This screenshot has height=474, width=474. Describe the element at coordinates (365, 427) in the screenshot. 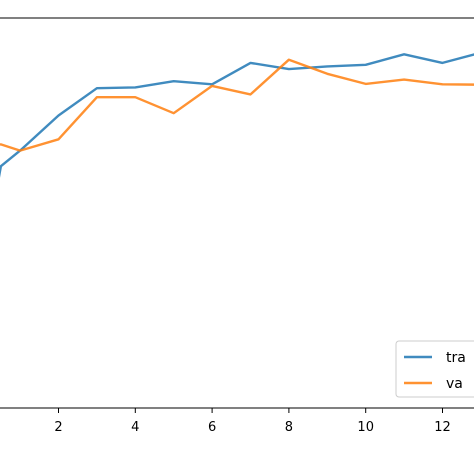

I see `x-tick-label: 10` at that location.